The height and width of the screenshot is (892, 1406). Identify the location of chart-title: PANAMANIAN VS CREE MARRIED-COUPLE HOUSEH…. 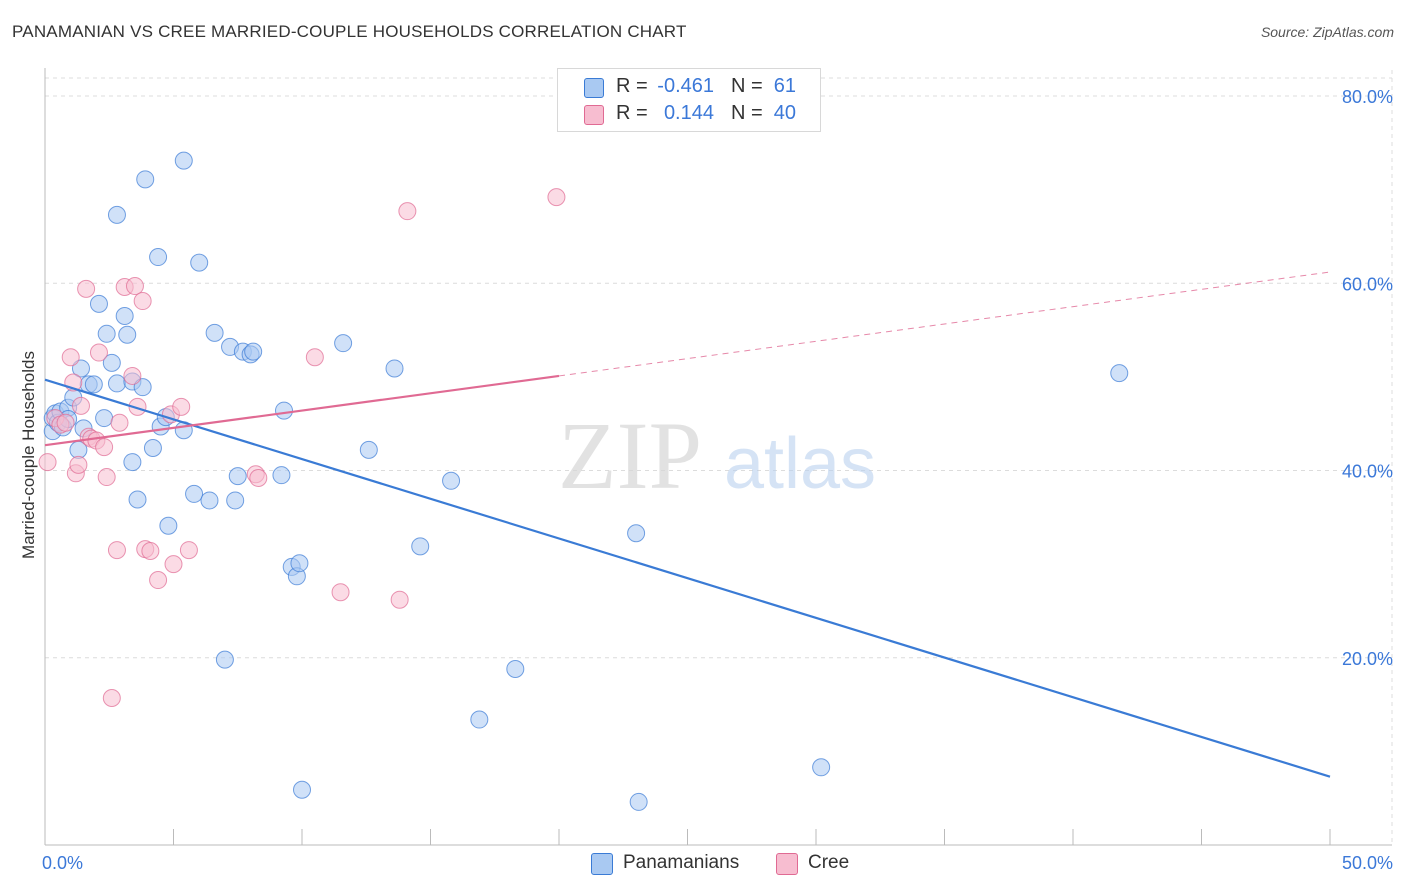
(349, 31).